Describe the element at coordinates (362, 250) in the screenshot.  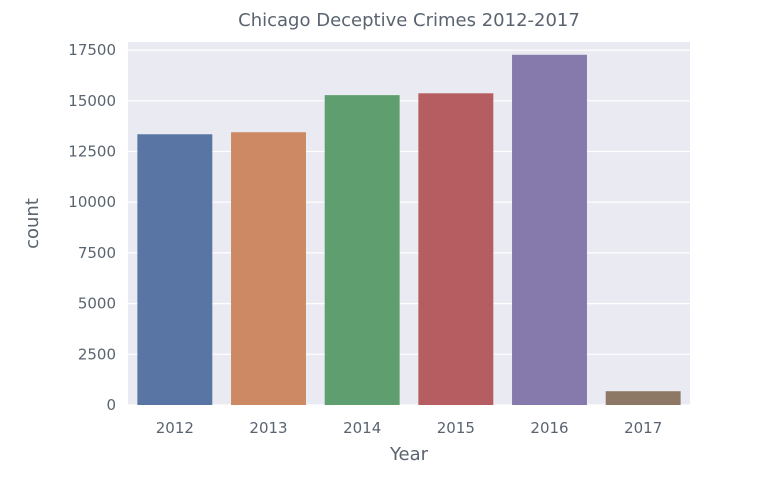
I see `bar-2014` at that location.